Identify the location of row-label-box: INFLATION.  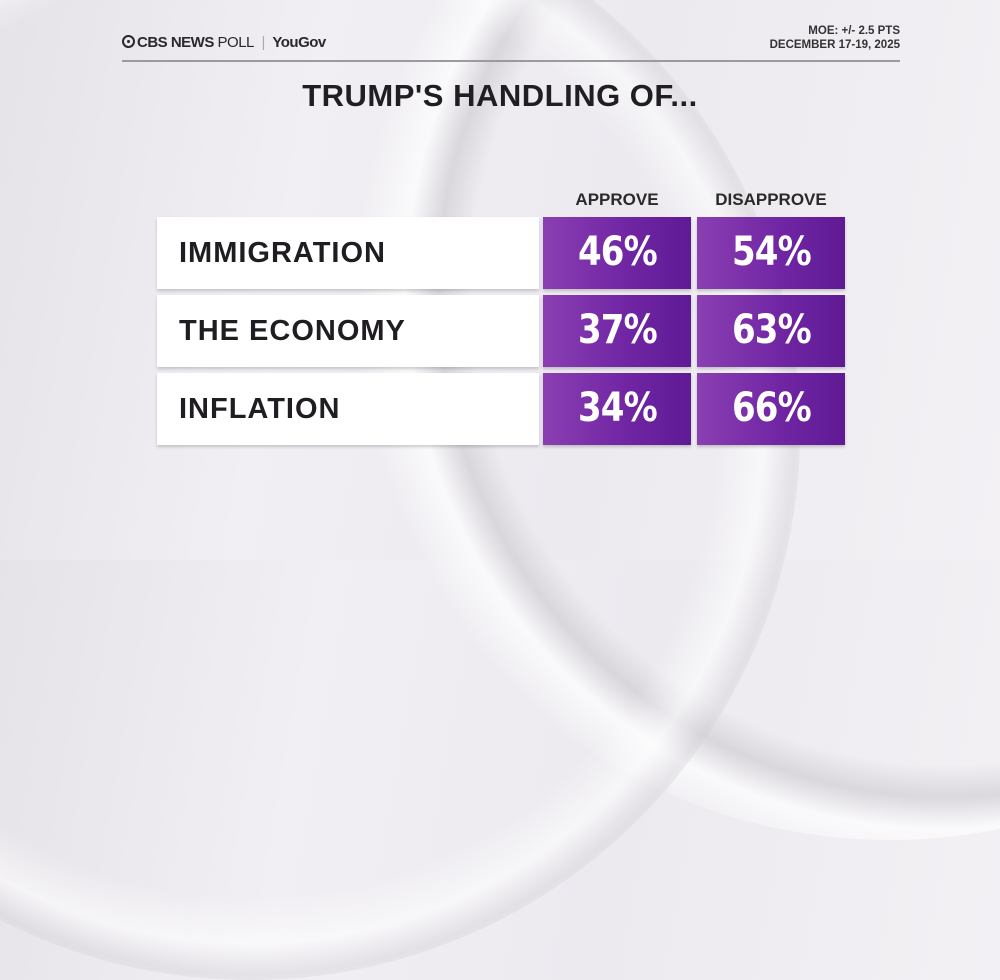
(348, 409).